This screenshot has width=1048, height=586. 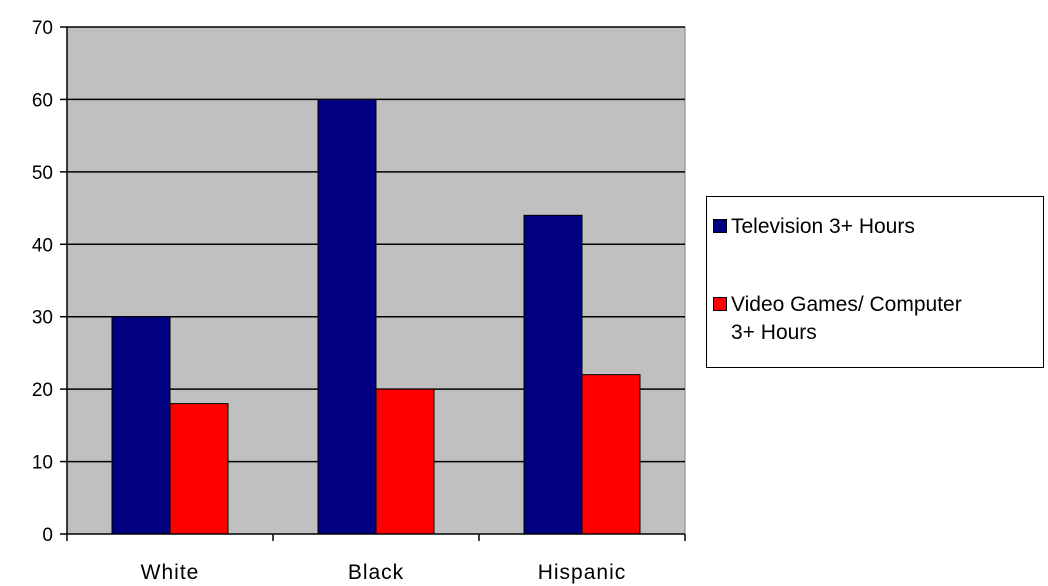 I want to click on legend-label-video-games-line2: 3+ Hours, so click(x=774, y=332).